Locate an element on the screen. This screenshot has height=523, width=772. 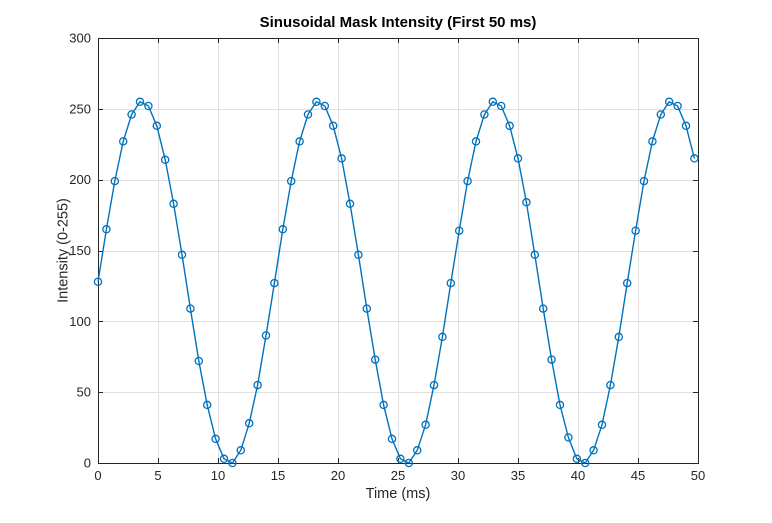
y-tick-label: 200 is located at coordinates (80, 179).